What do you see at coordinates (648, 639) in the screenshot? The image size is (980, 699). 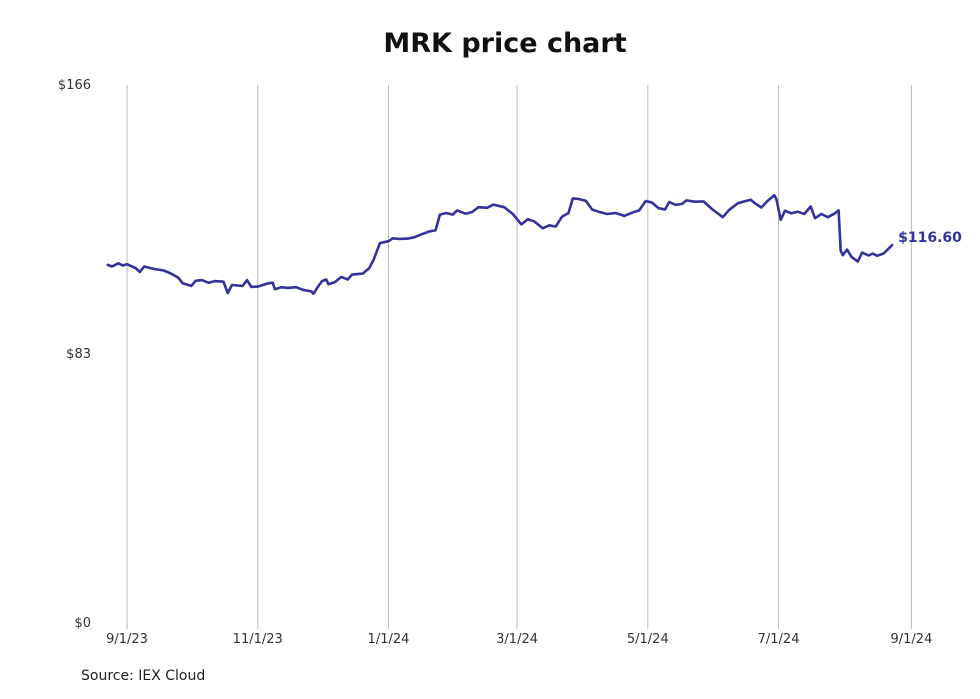 I see `x-tick-label-4: 5/1/24` at bounding box center [648, 639].